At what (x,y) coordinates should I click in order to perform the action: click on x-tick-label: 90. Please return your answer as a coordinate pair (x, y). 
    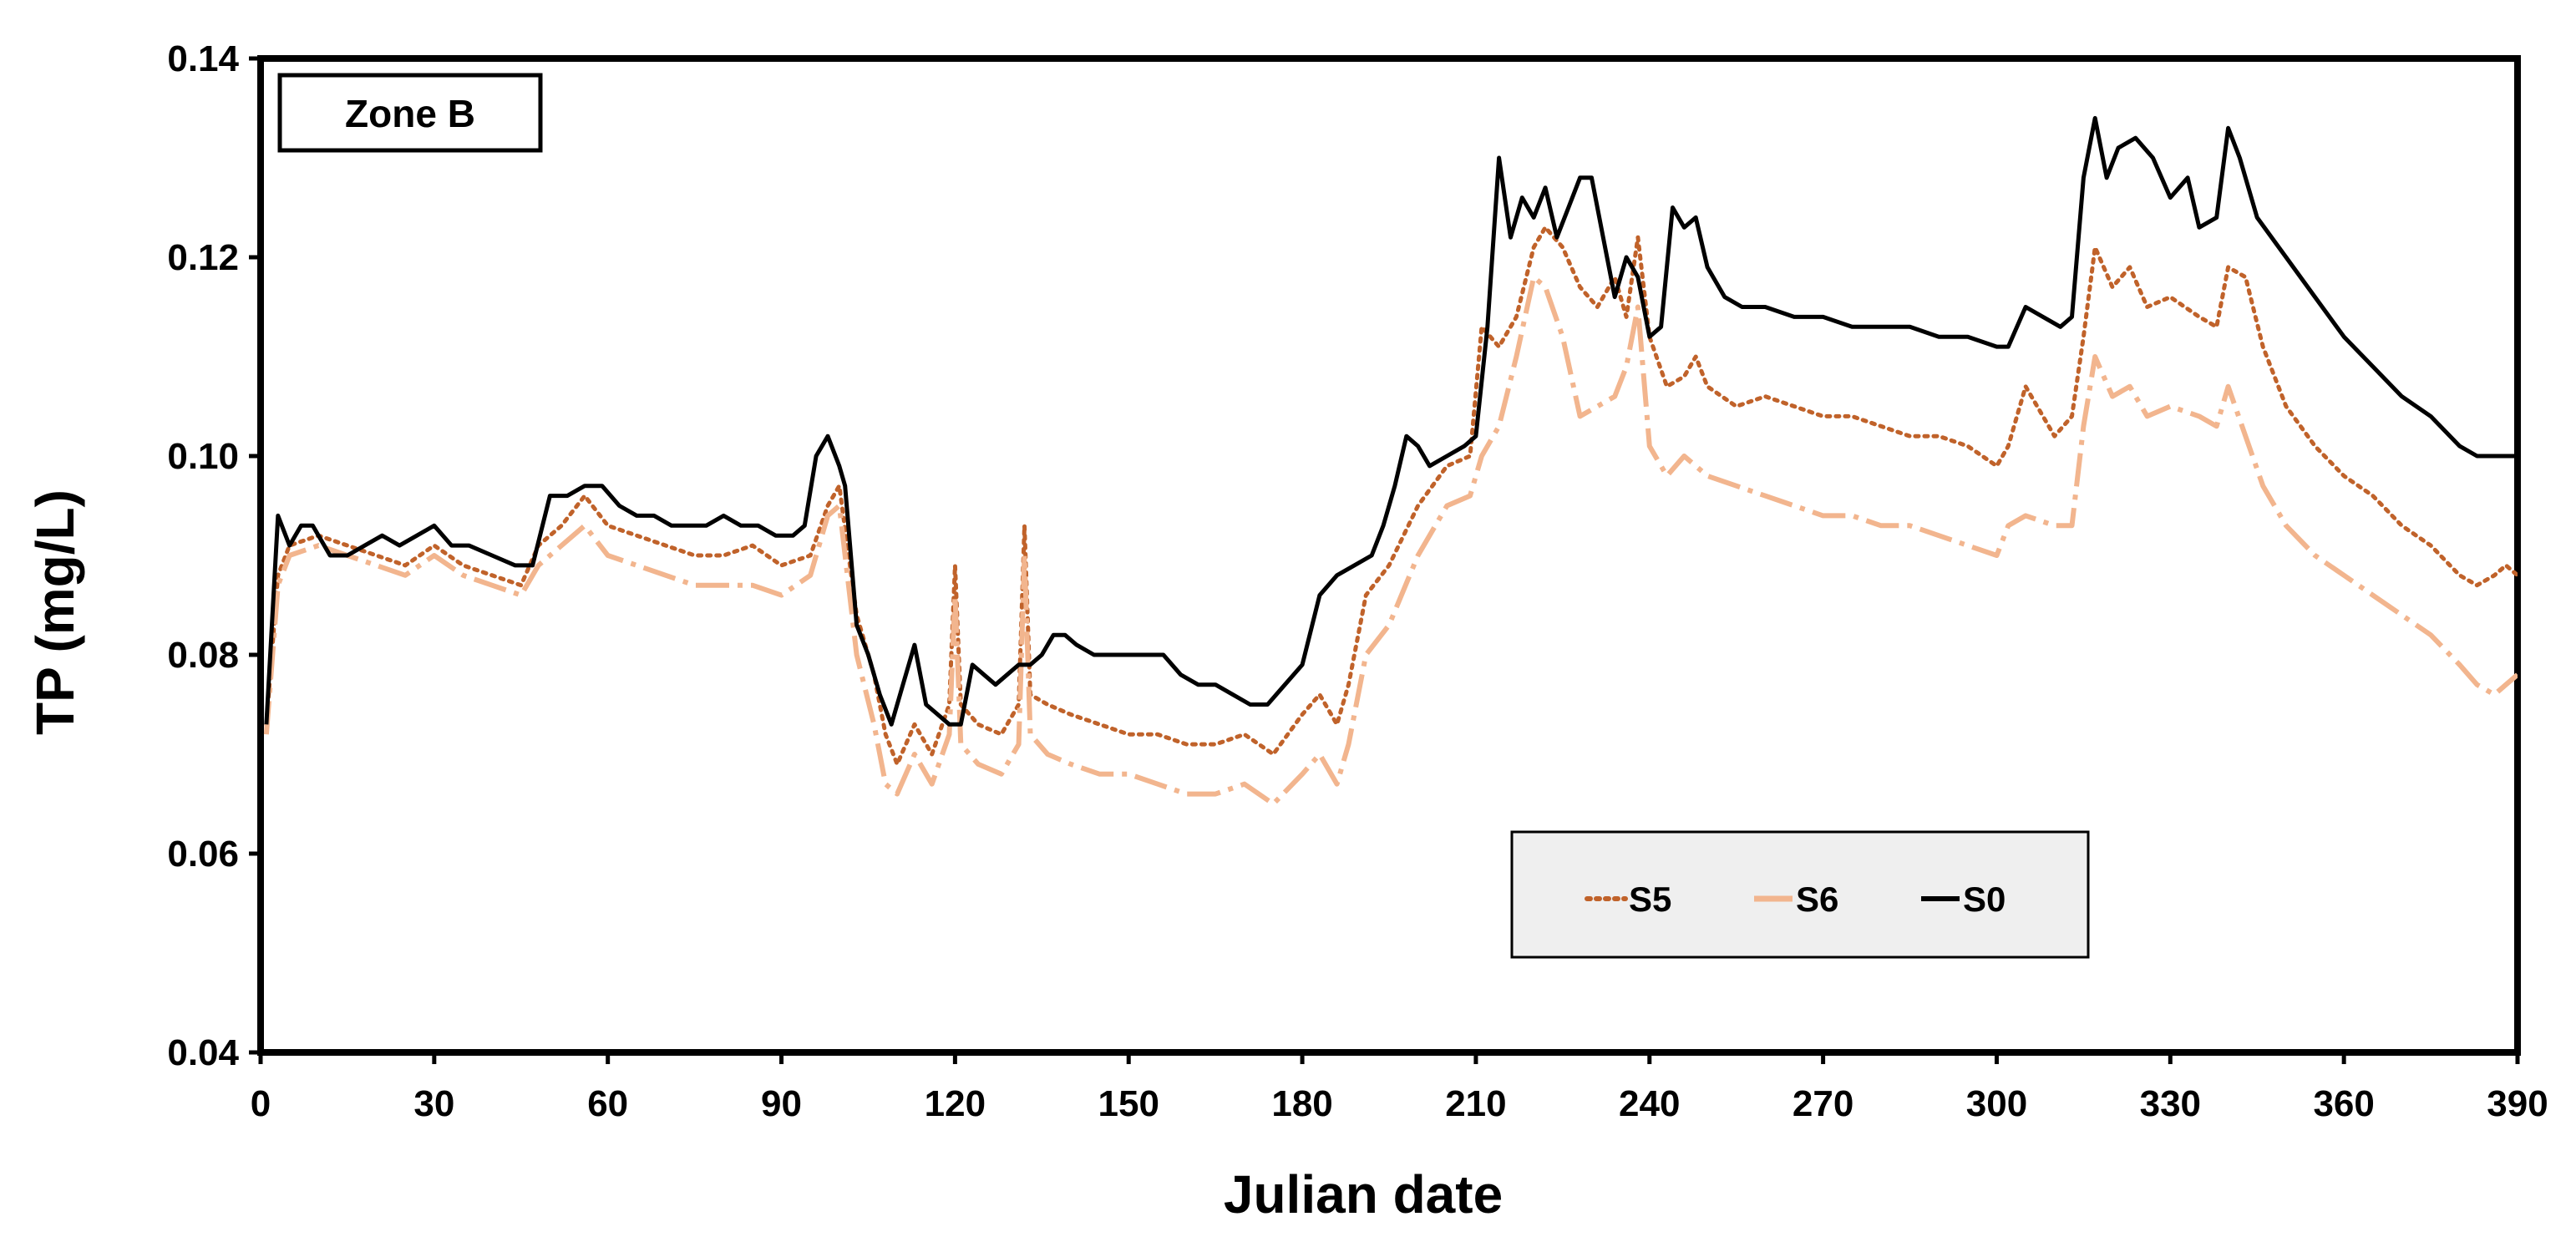
    Looking at the image, I should click on (781, 1103).